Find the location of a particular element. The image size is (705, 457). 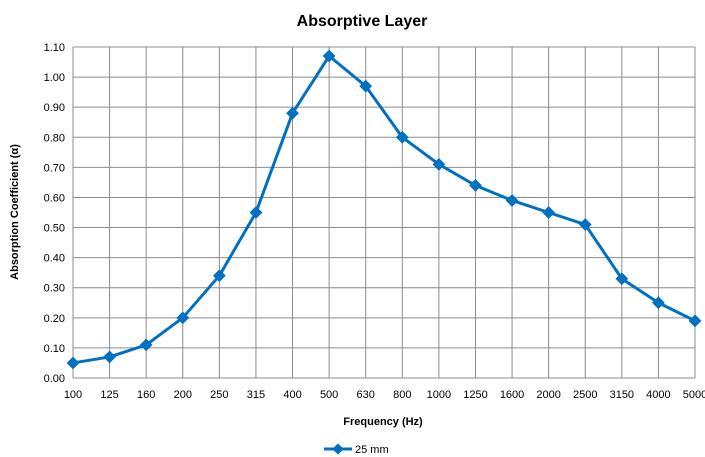

x-tick-label: 250 is located at coordinates (219, 395).